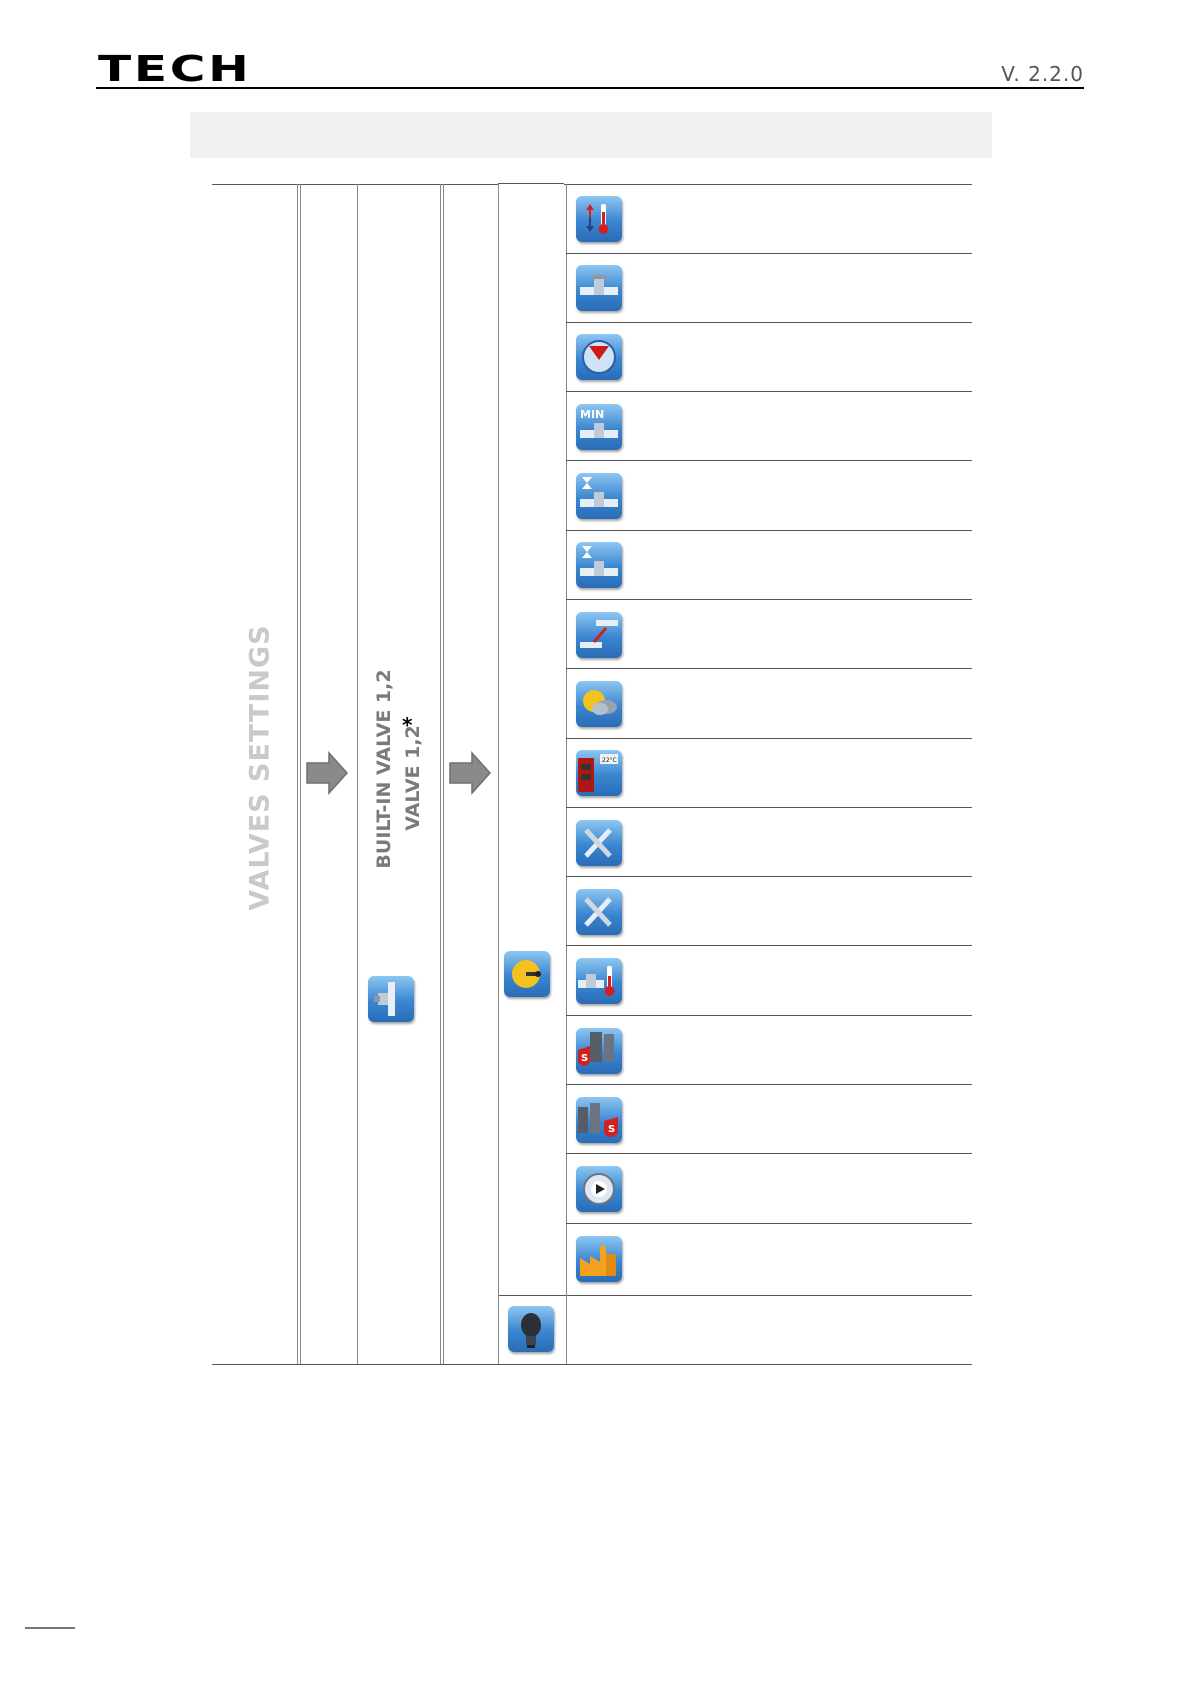  Describe the element at coordinates (590, 88) in the screenshot. I see `header-rule` at that location.